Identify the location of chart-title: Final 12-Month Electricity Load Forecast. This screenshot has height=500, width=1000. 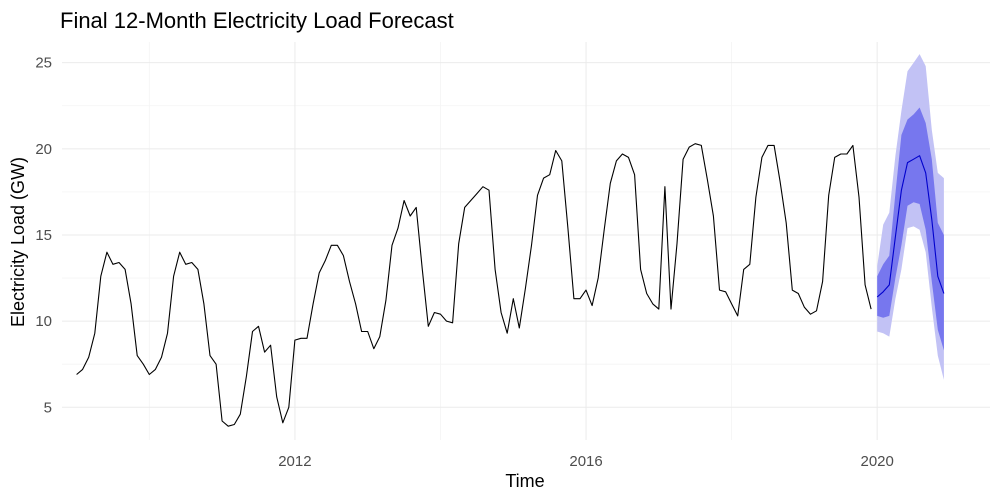
(257, 20).